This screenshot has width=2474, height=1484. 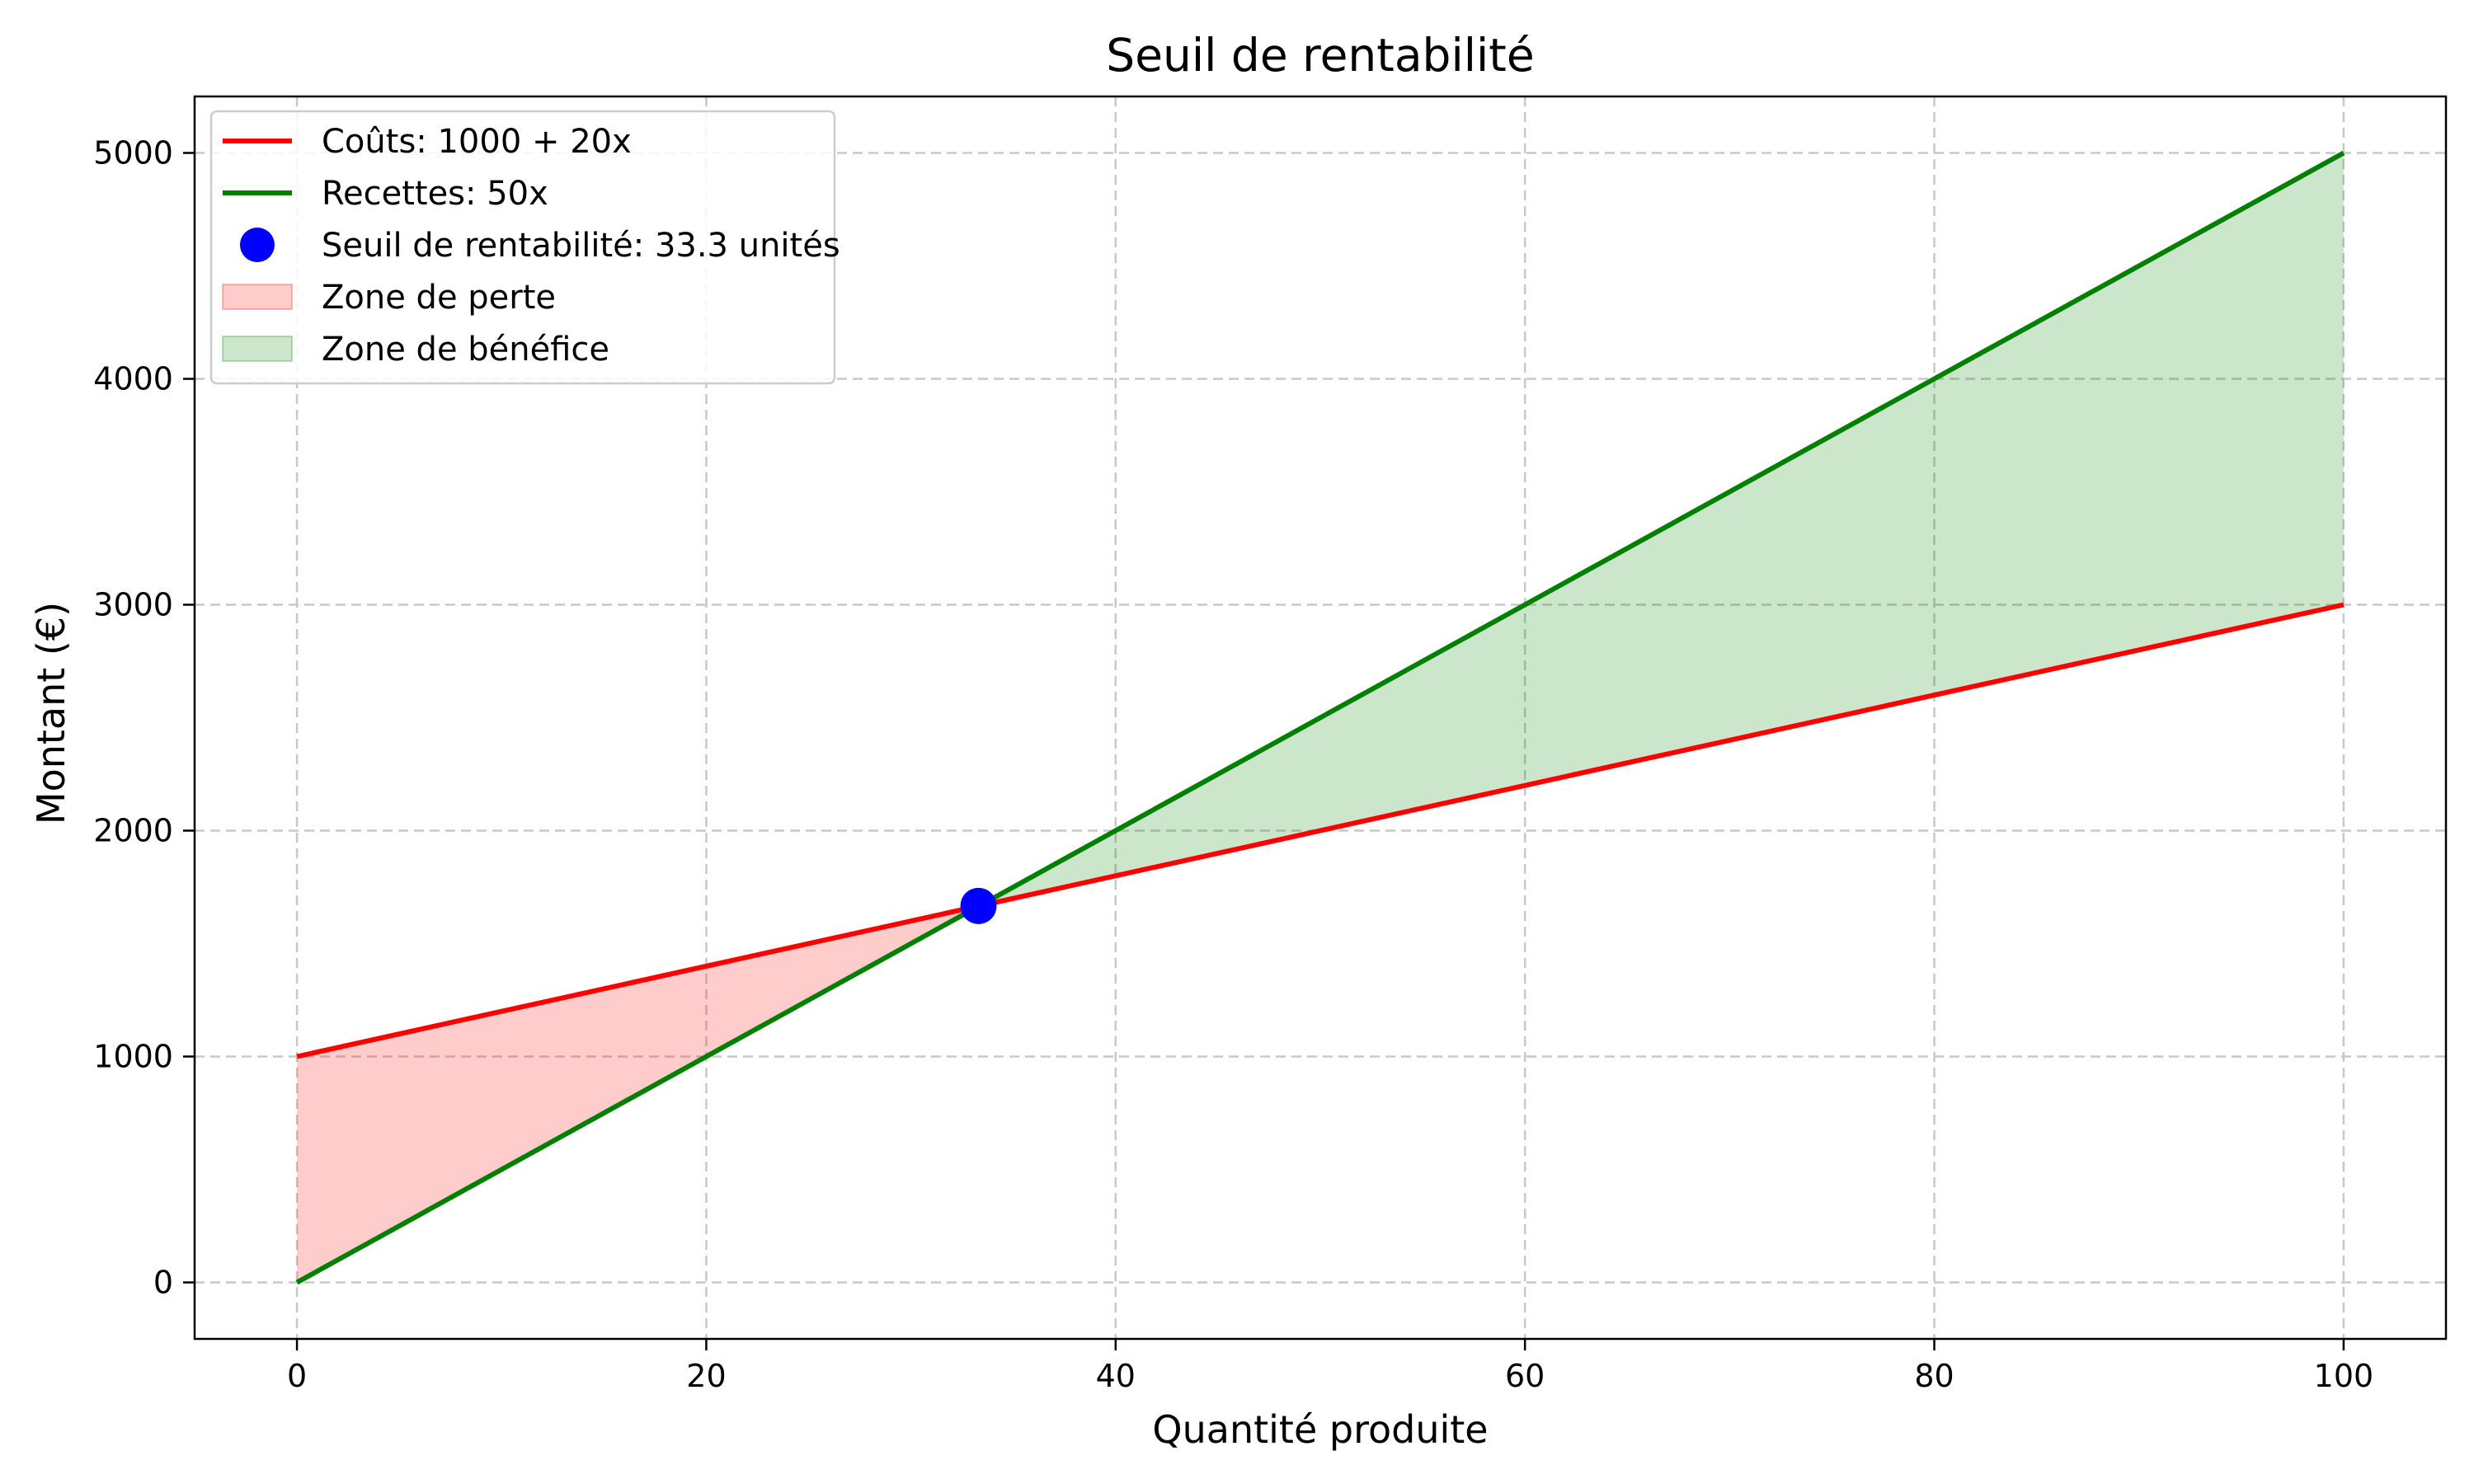 I want to click on legend-box, so click(x=522, y=247).